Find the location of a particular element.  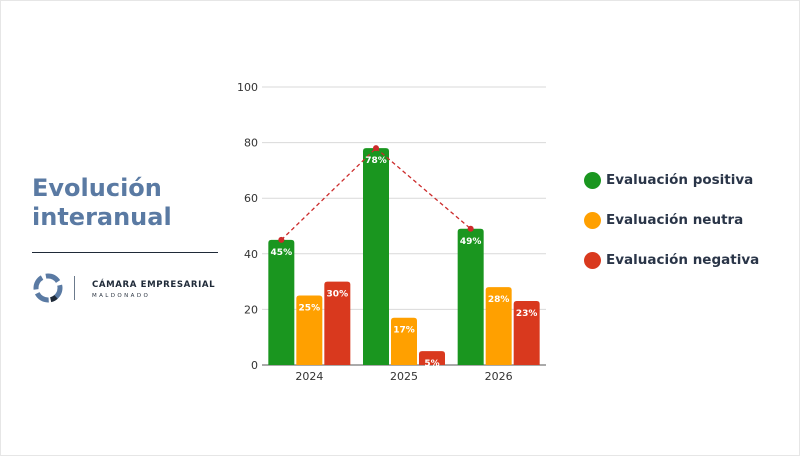

brand-subtitle: MALDONADO is located at coordinates (121, 296).